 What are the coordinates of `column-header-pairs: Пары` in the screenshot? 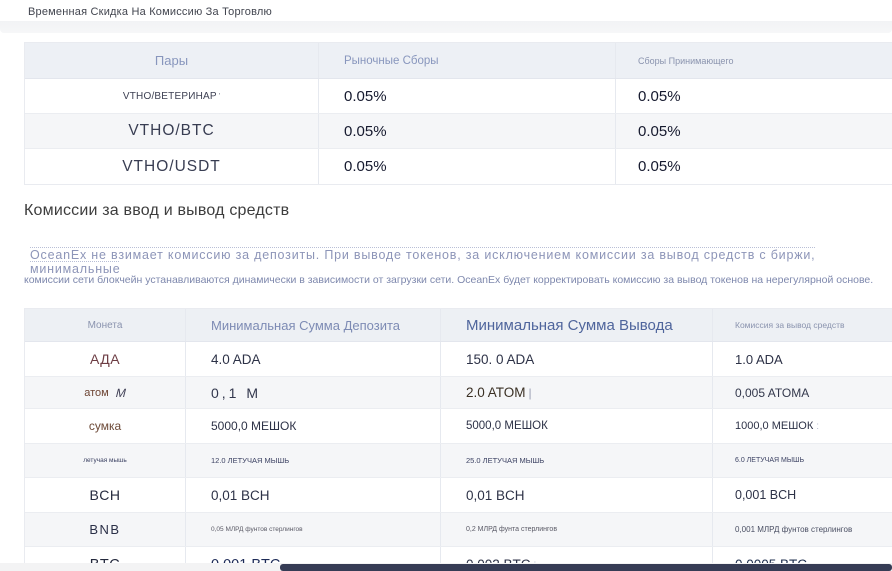 It's located at (172, 60).